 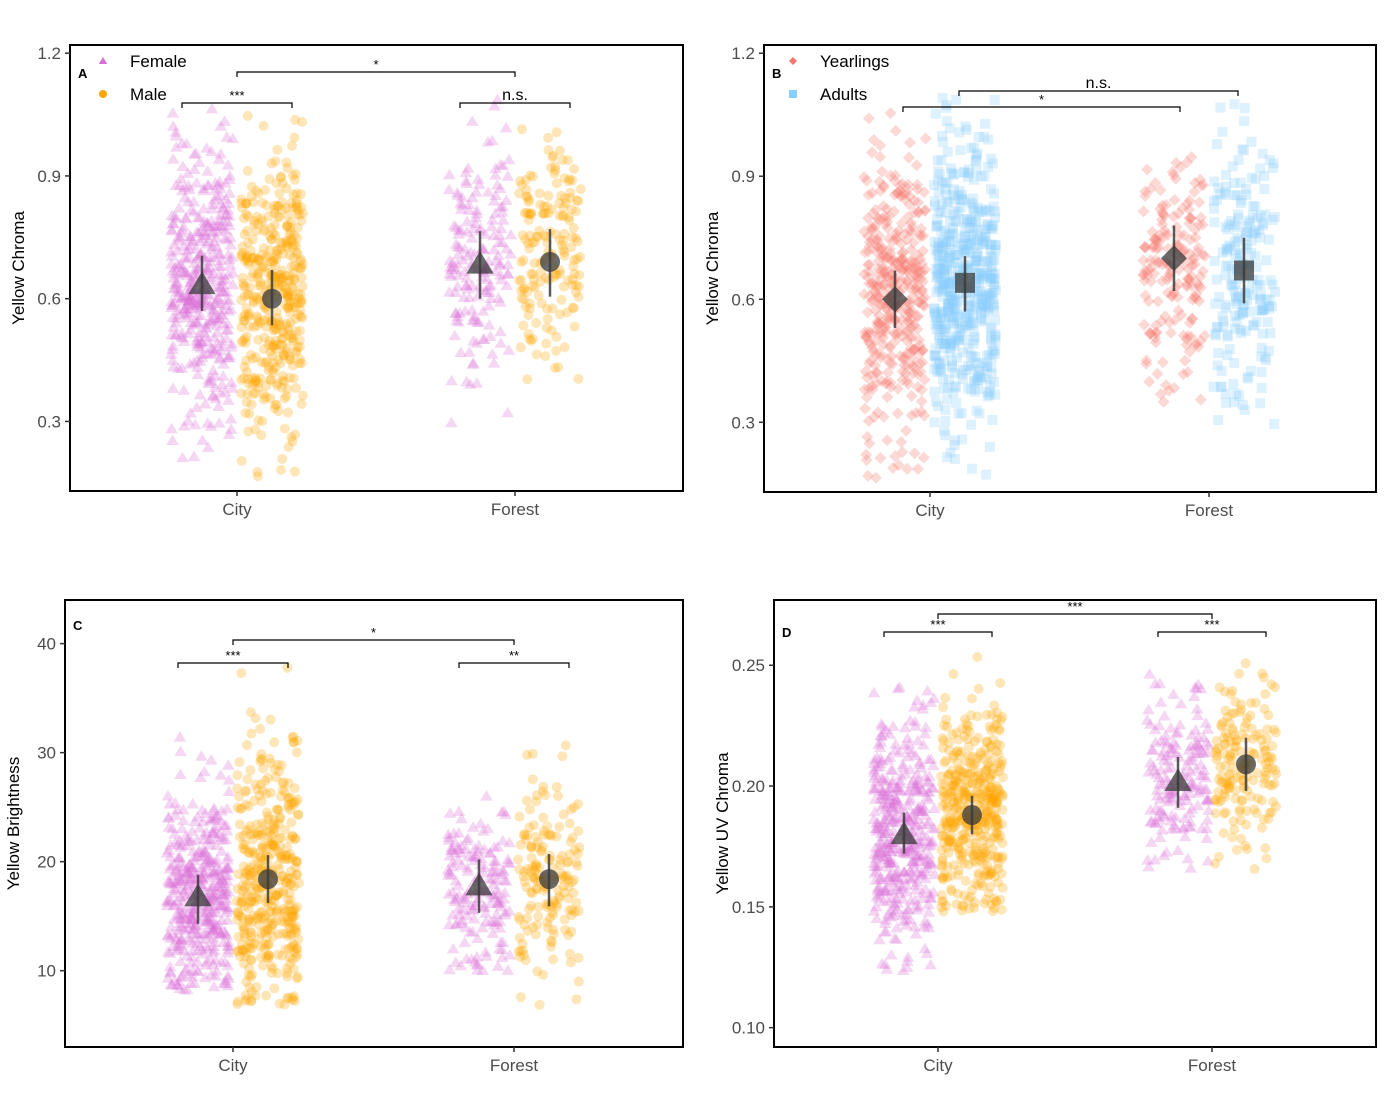 What do you see at coordinates (1212, 1065) in the screenshot?
I see `x-tick-label: Forest` at bounding box center [1212, 1065].